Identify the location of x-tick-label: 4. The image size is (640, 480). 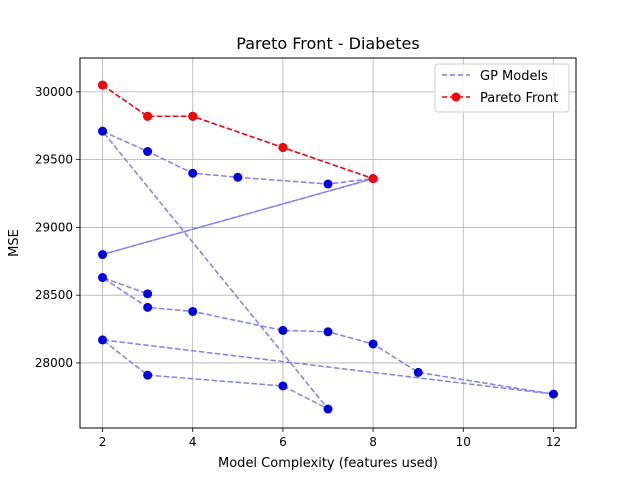
(193, 442).